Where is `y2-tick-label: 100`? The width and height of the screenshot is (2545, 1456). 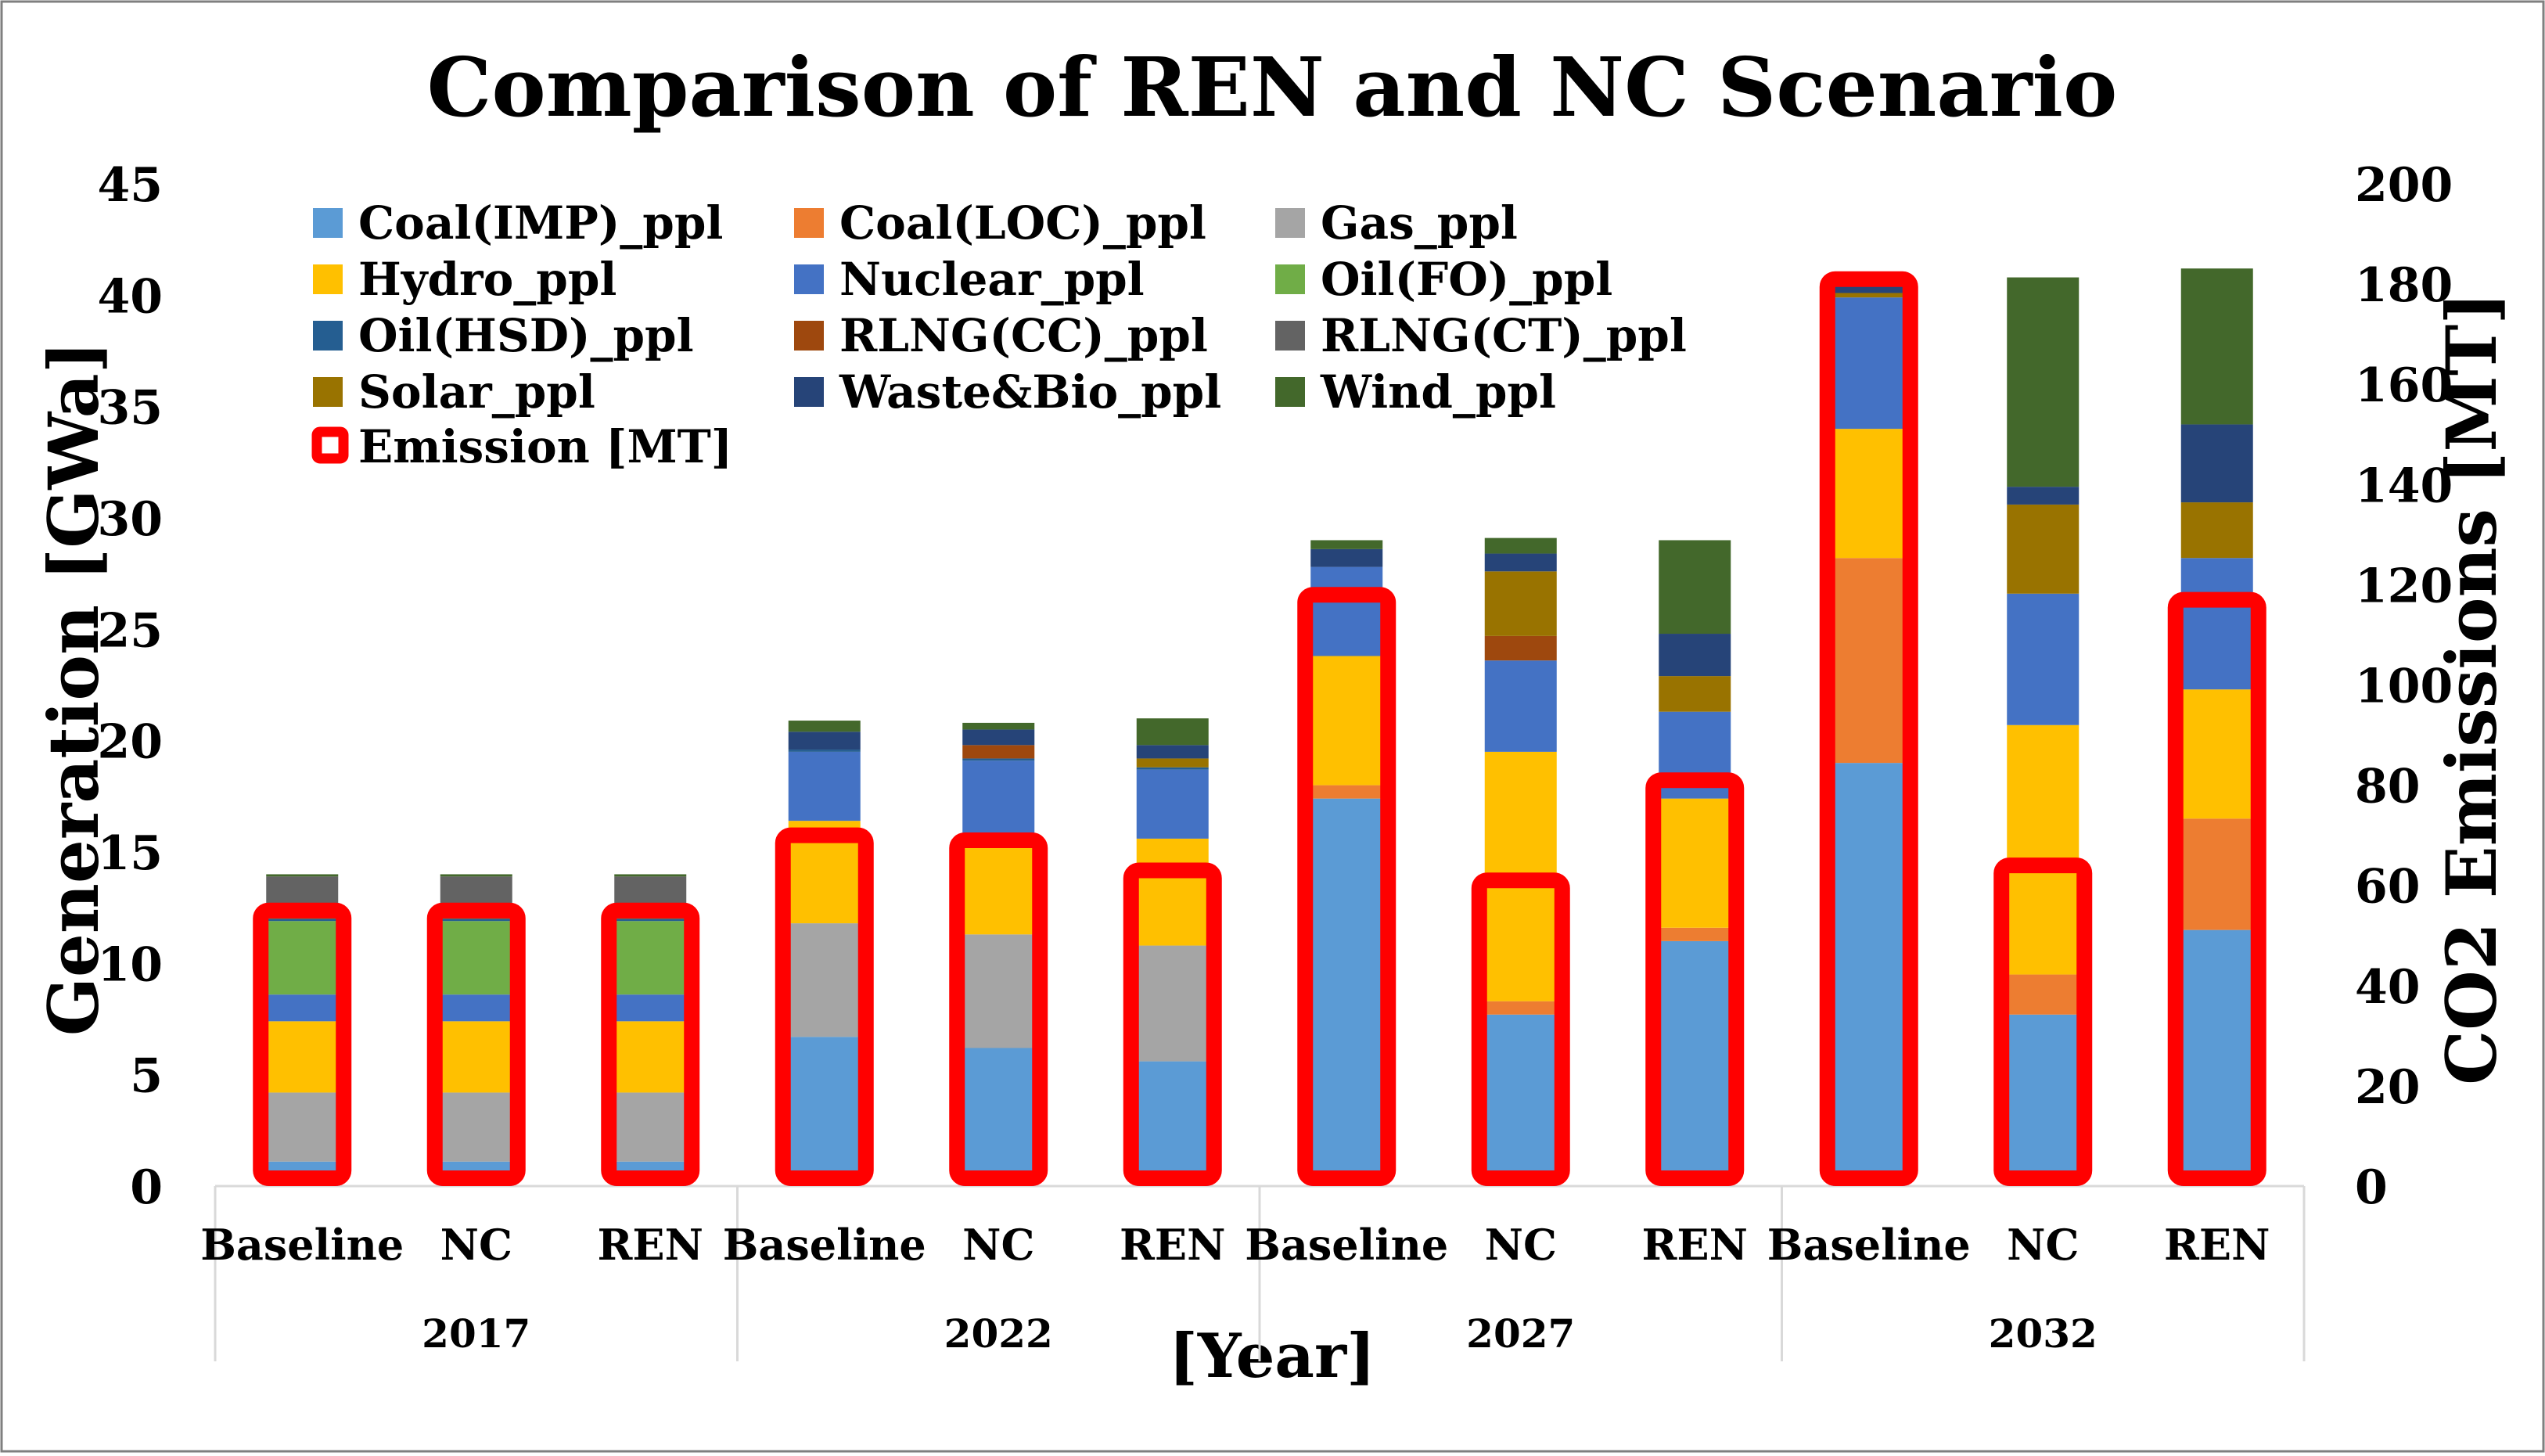 y2-tick-label: 100 is located at coordinates (2404, 687).